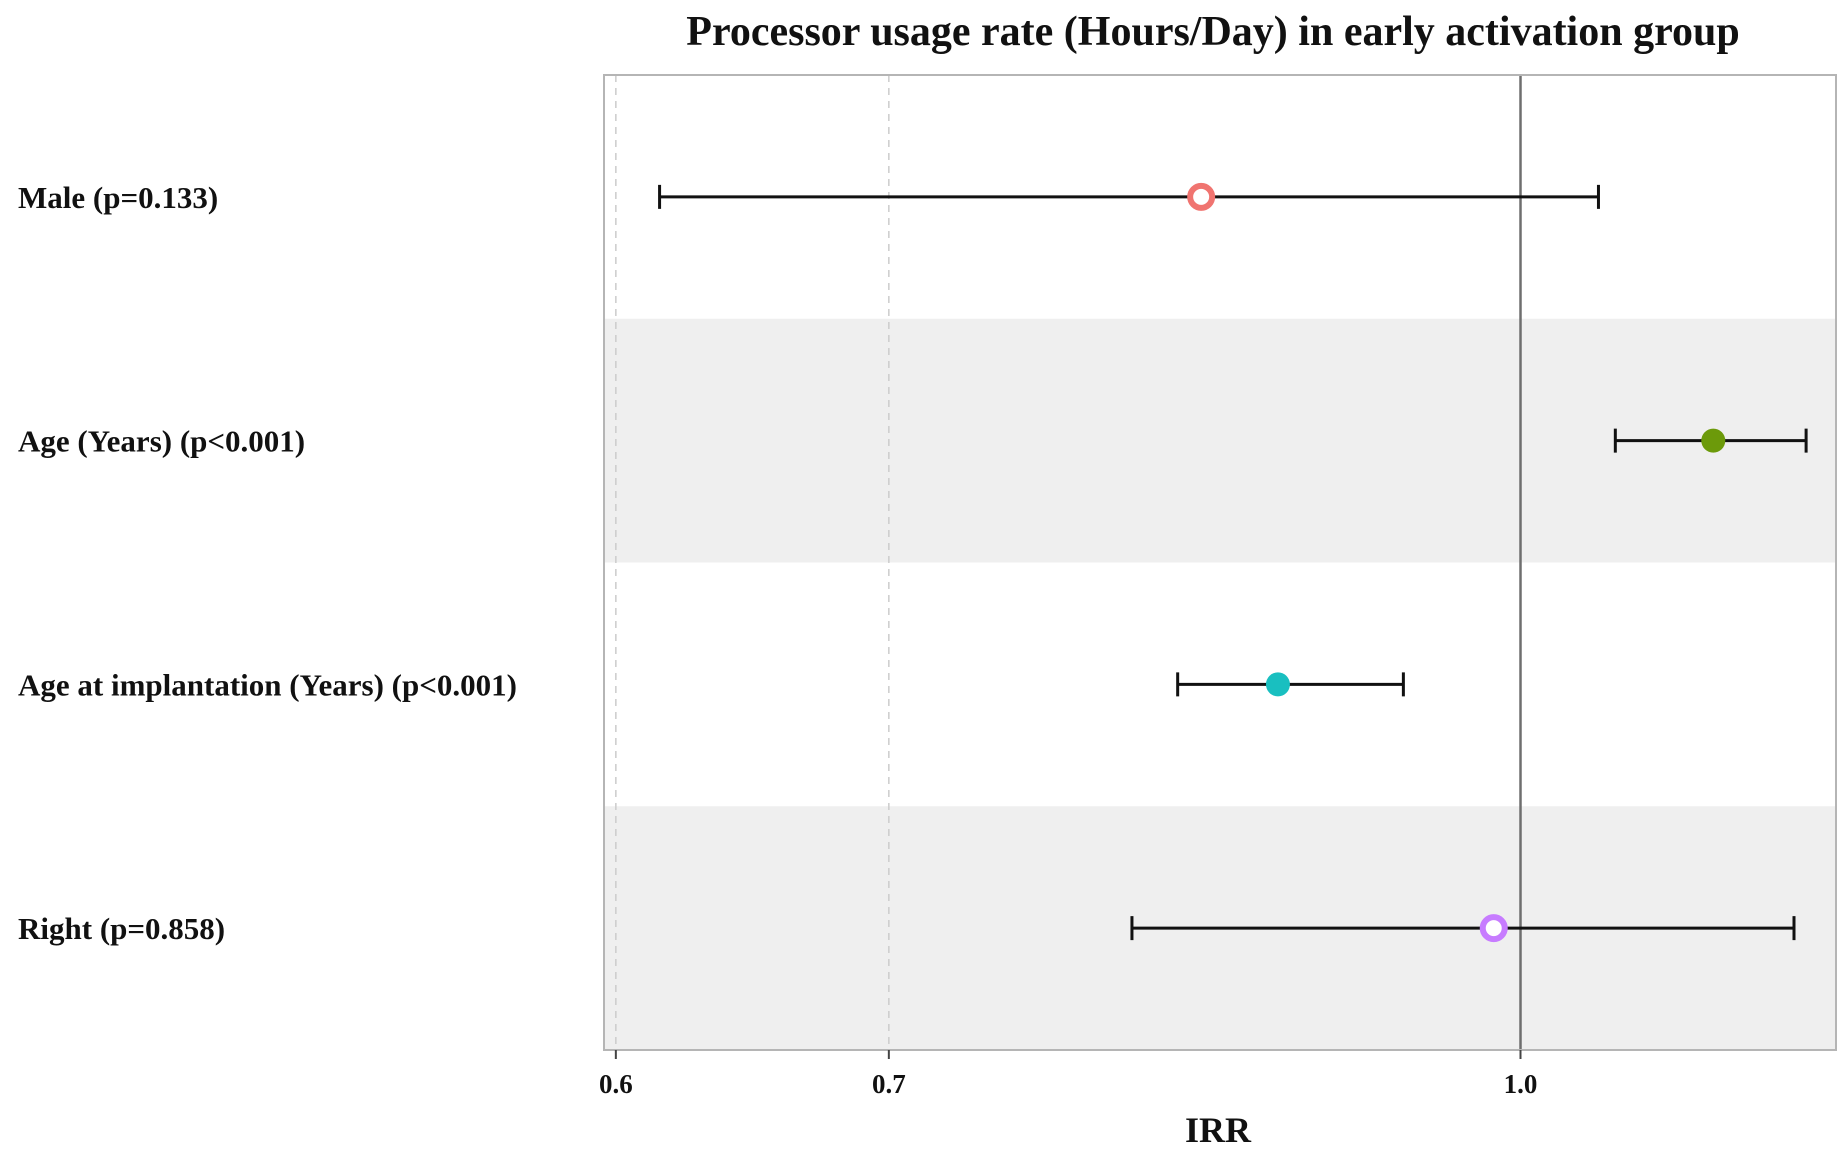  I want to click on x-tick-label: 1.0, so click(1521, 1084).